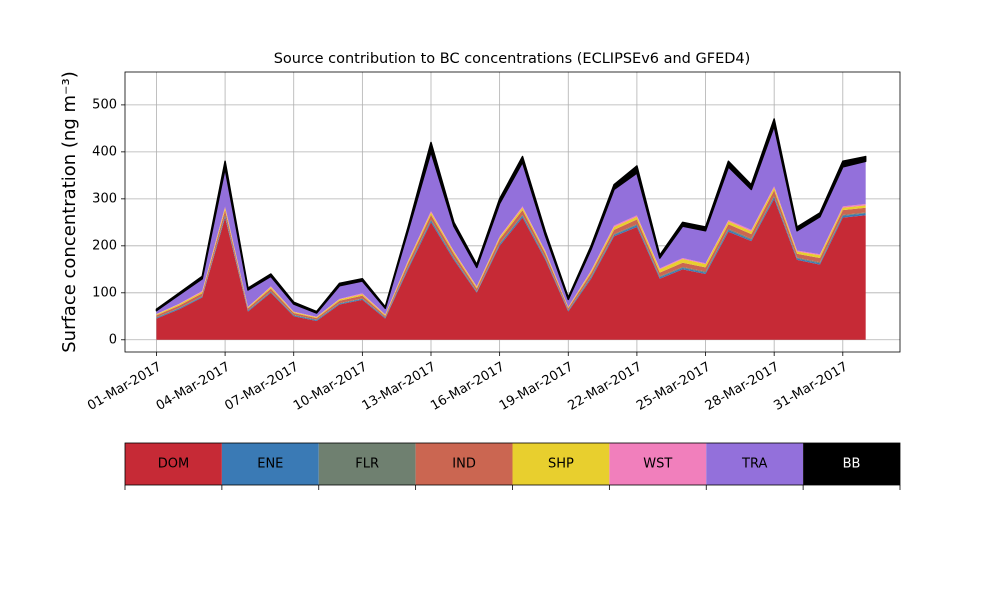 This screenshot has width=1000, height=600. I want to click on legend-frame, so click(512, 464).